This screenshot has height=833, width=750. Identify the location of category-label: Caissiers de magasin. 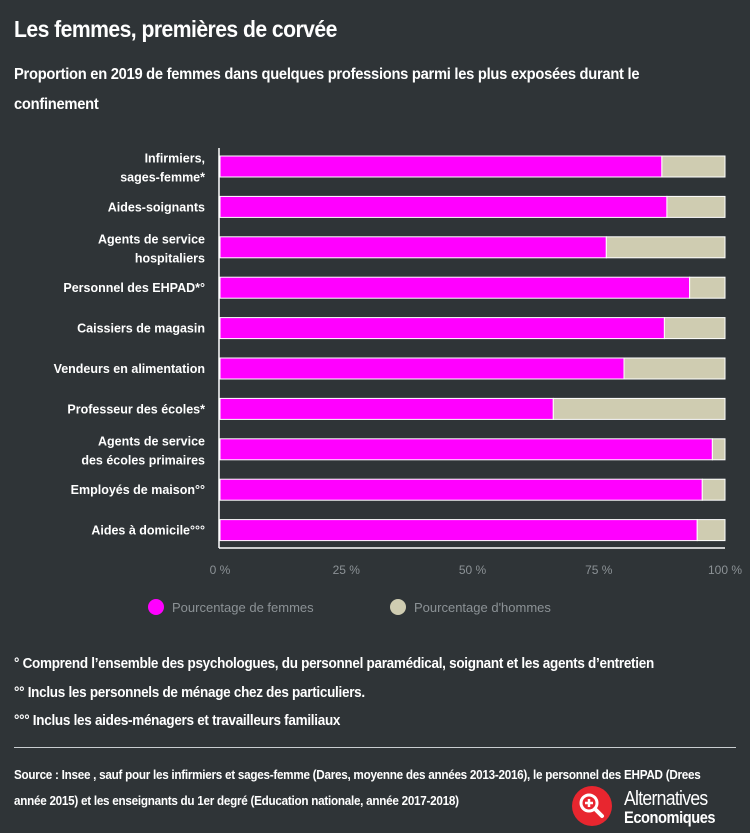
(141, 329).